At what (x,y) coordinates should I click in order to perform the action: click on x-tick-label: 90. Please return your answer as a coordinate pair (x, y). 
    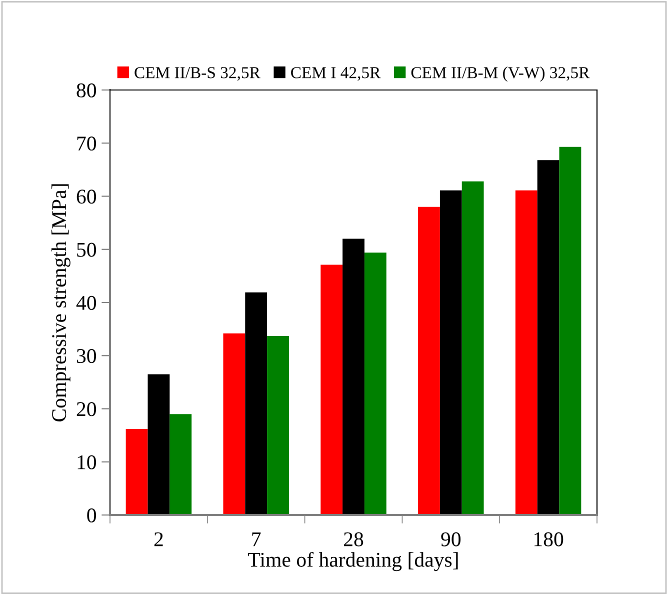
    Looking at the image, I should click on (451, 539).